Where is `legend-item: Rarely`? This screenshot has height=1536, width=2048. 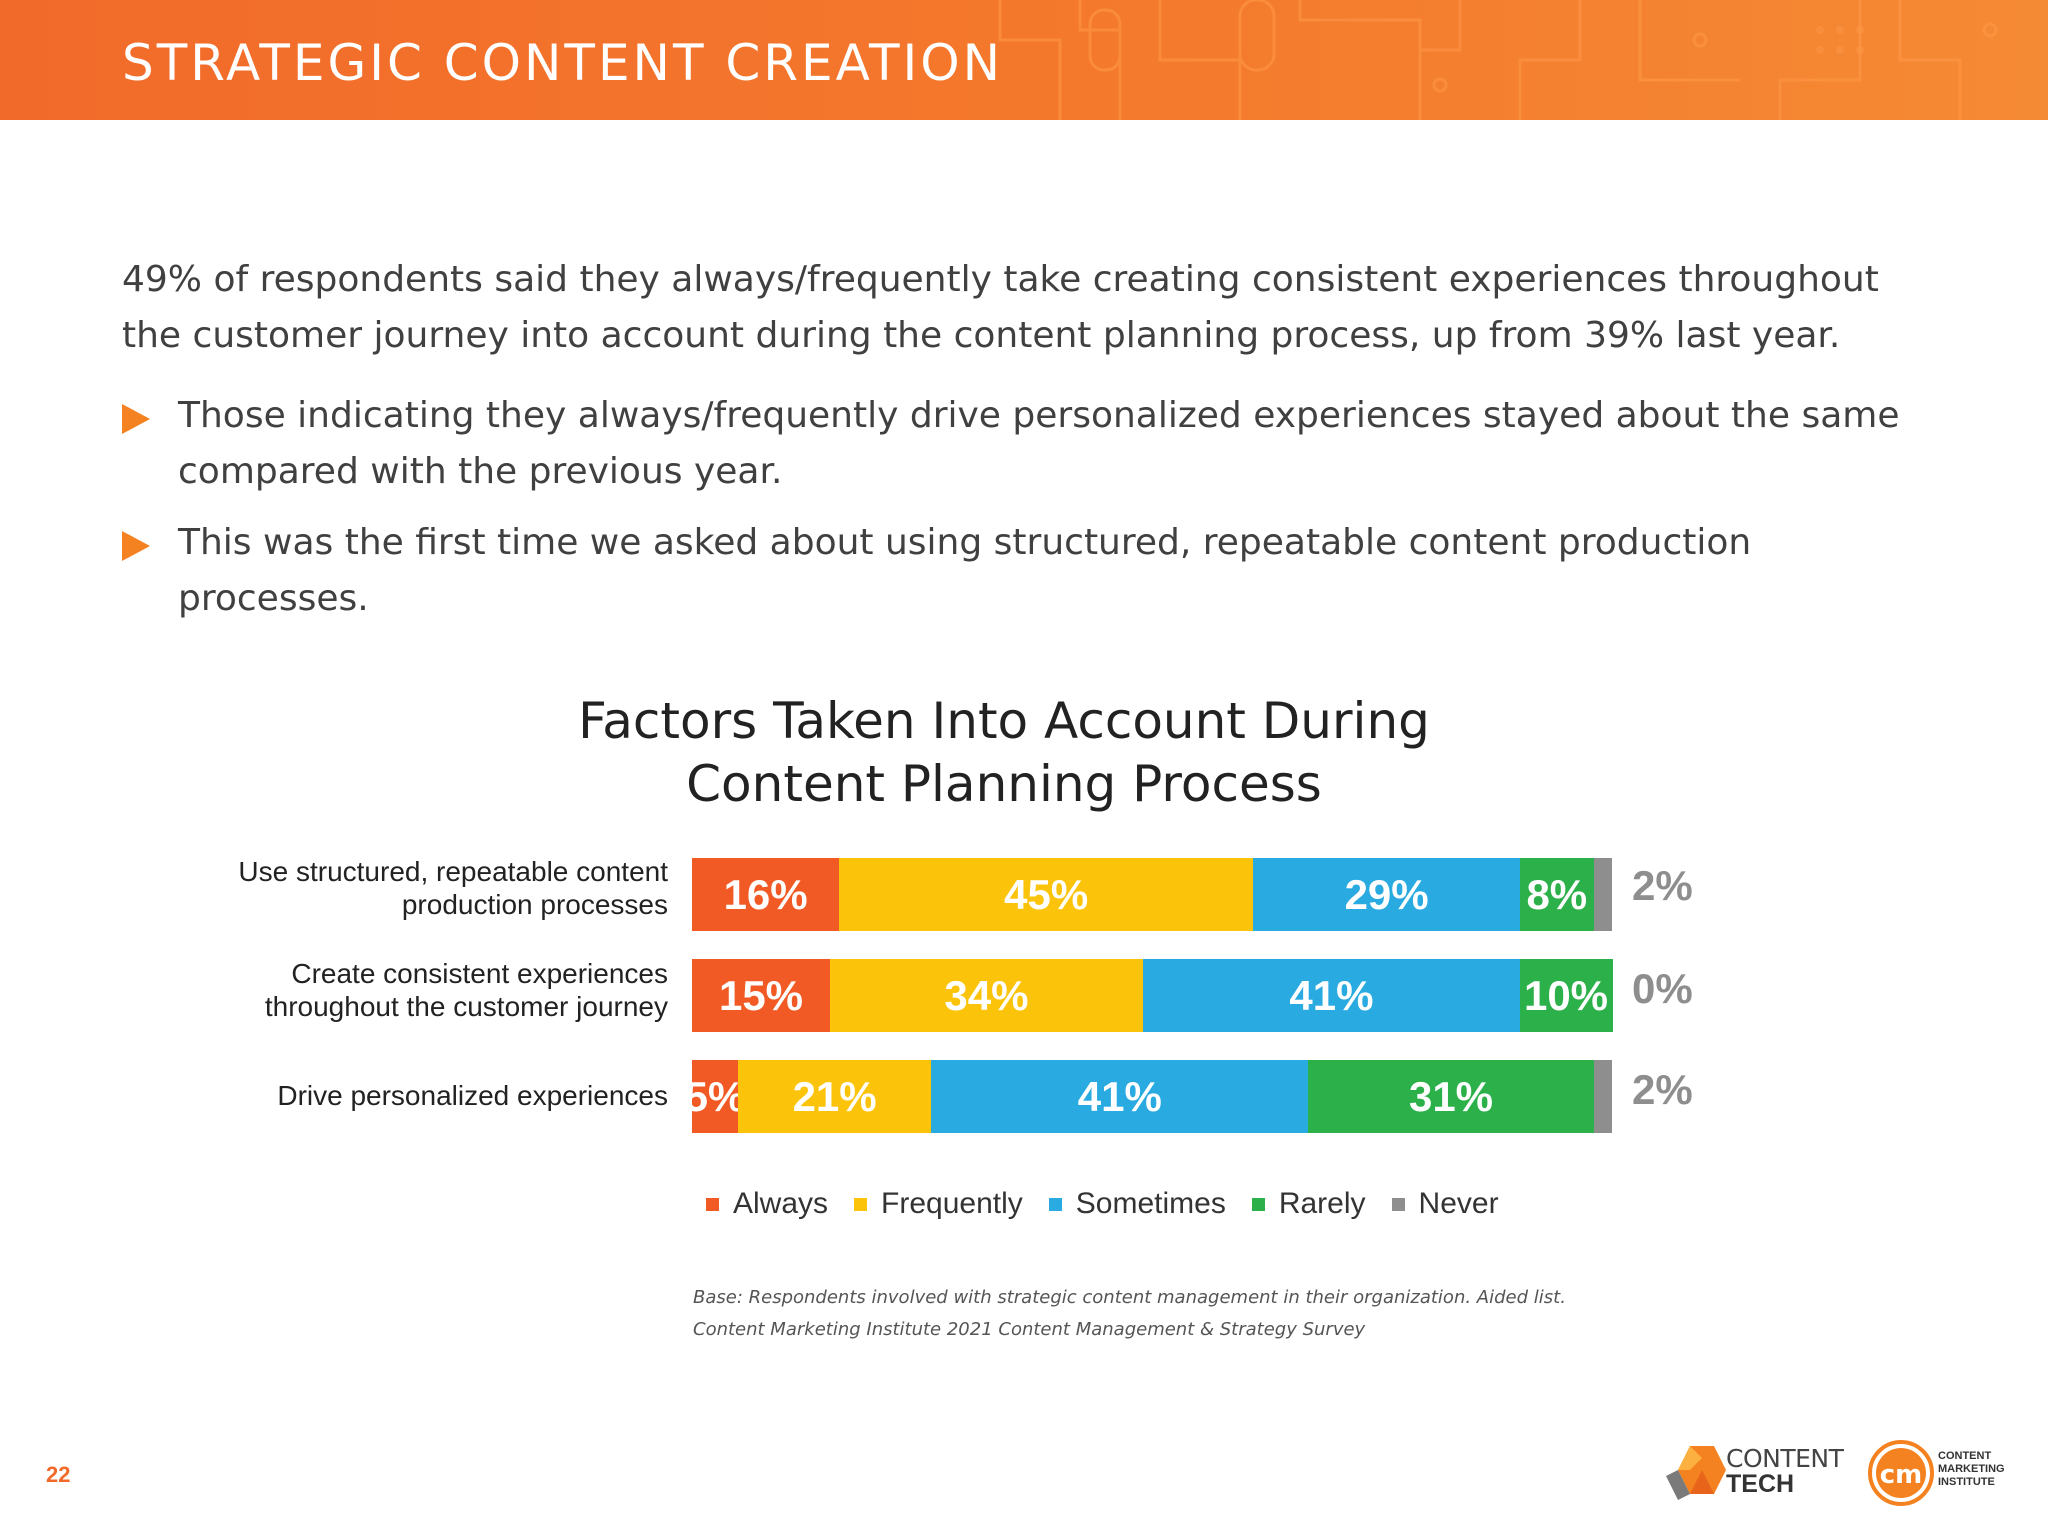
legend-item: Rarely is located at coordinates (1308, 1204).